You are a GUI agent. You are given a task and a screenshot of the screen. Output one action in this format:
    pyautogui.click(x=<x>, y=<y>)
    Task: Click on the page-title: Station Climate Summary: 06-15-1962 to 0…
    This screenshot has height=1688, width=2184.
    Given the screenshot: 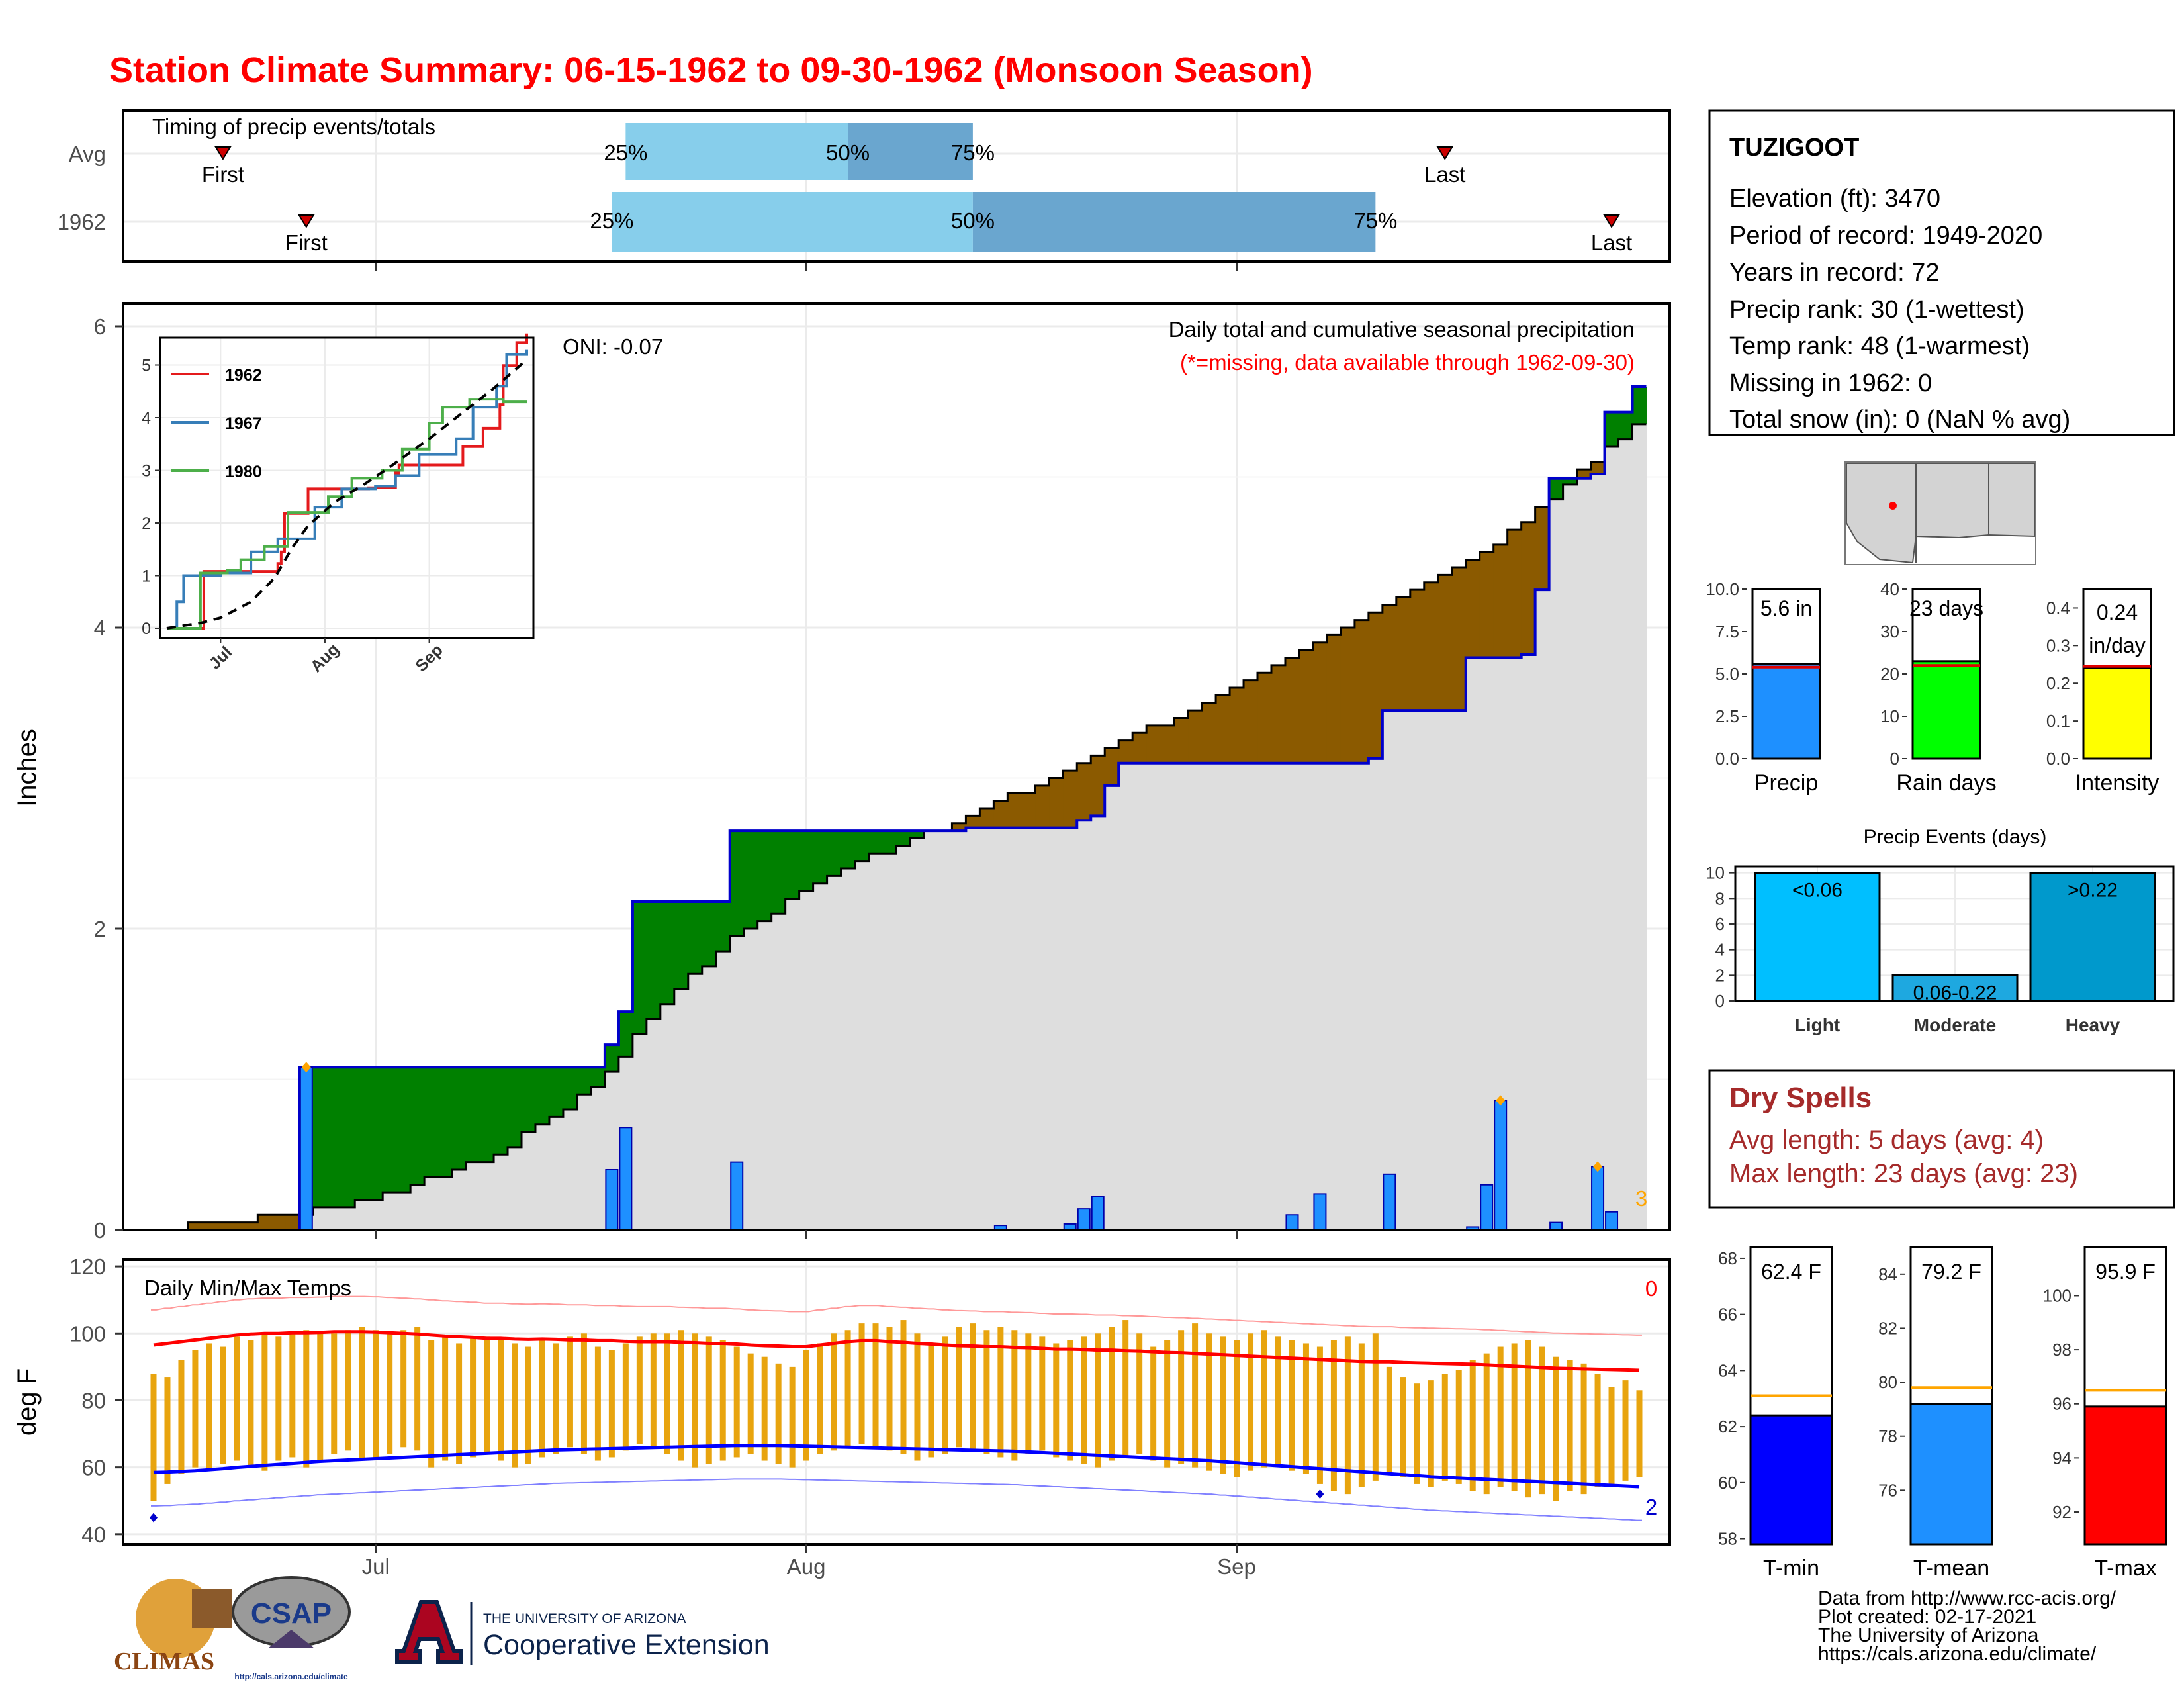 What is the action you would take?
    pyautogui.click(x=711, y=70)
    